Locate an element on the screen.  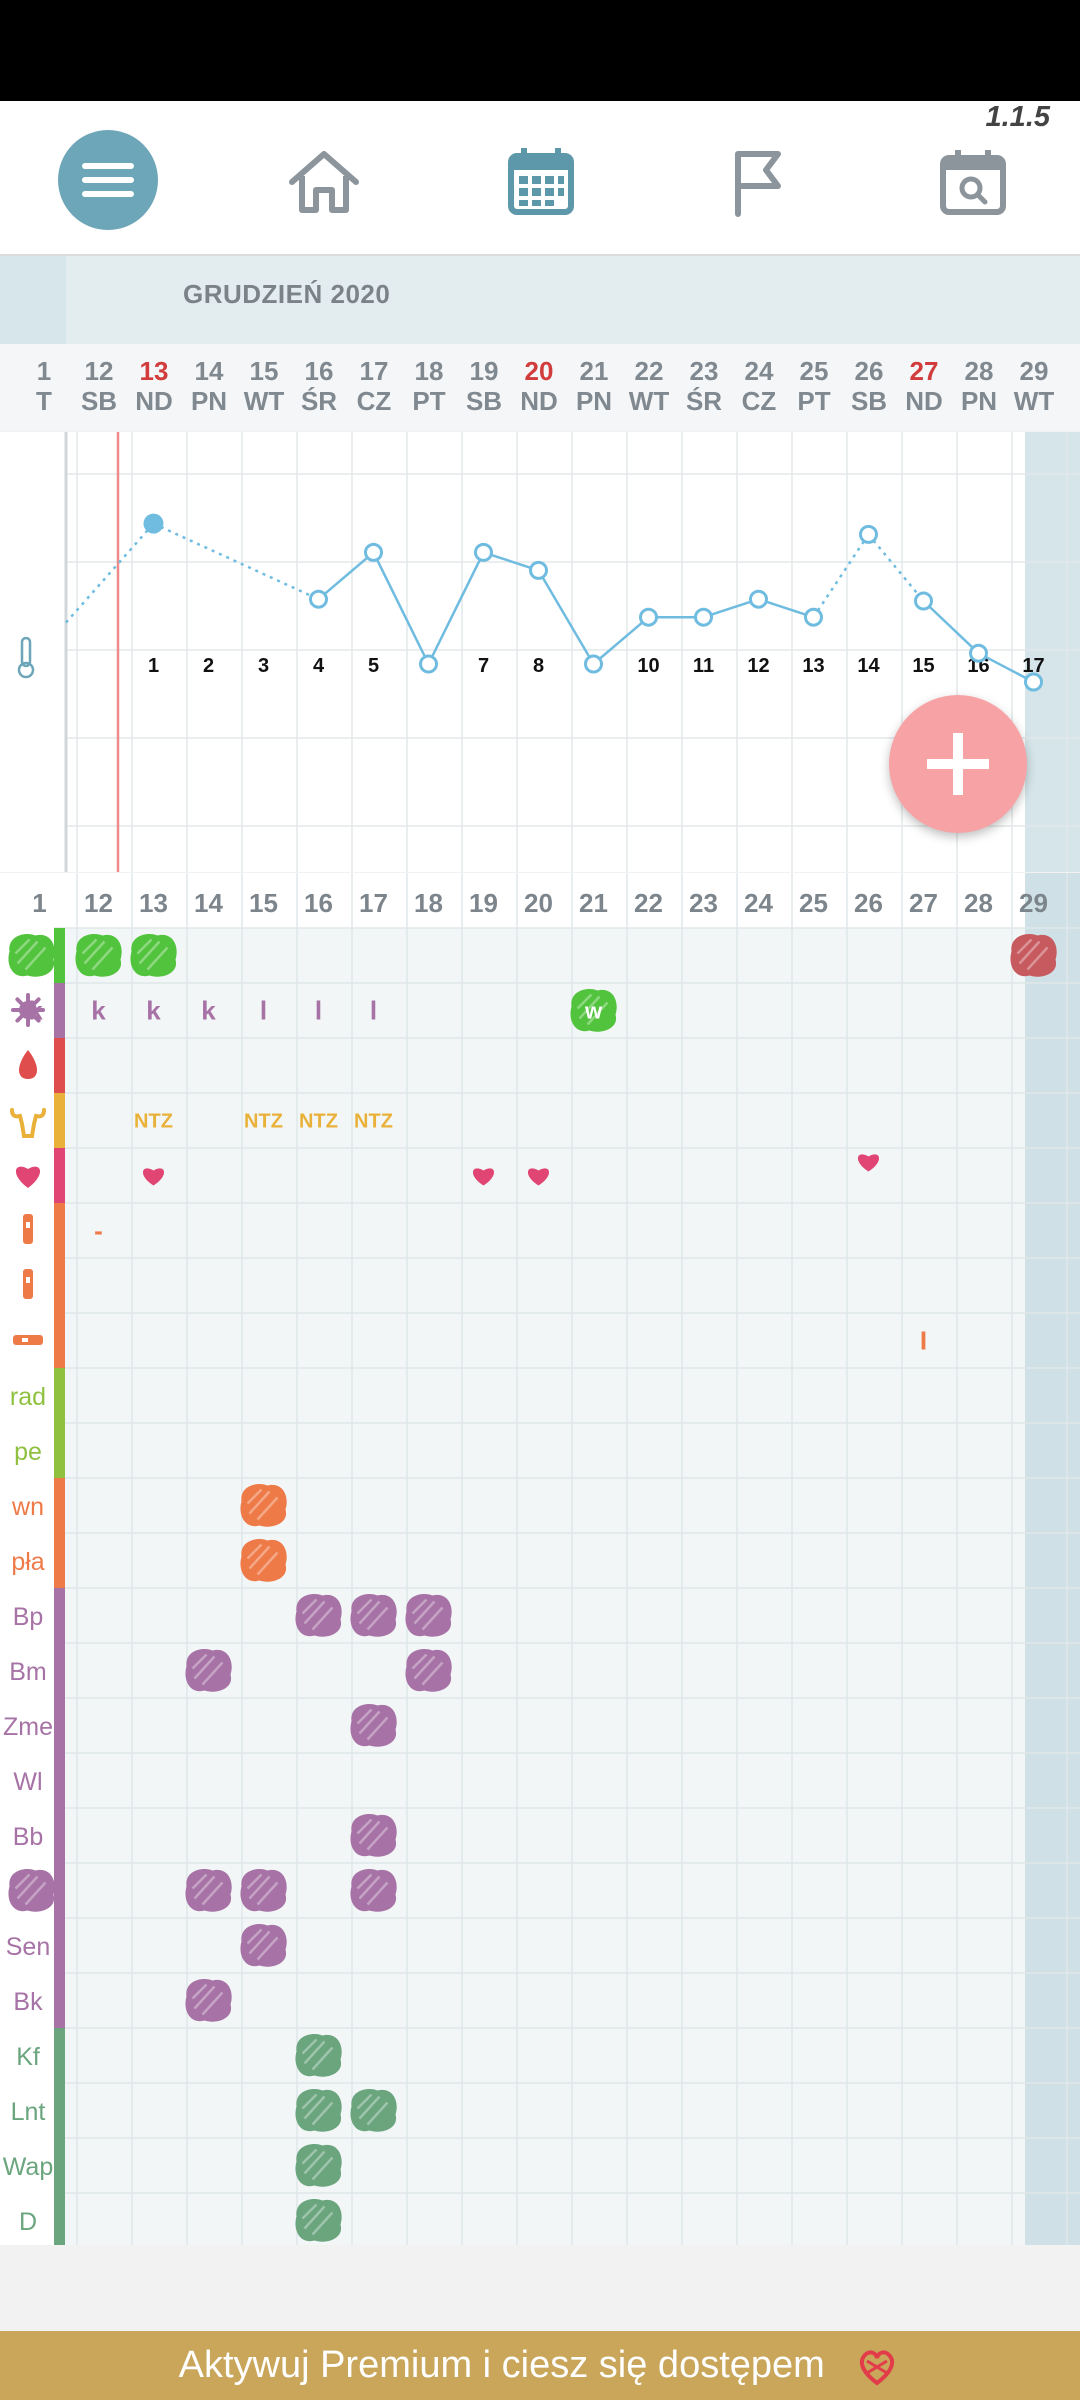
row-label: Wl is located at coordinates (27, 1782).